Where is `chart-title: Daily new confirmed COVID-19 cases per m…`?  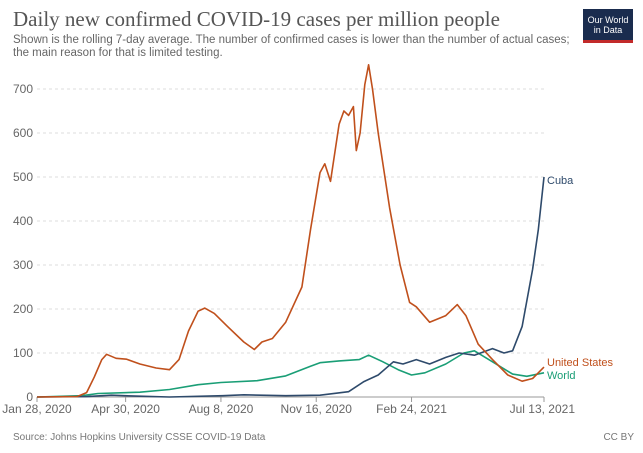 chart-title: Daily new confirmed COVID-19 cases per m… is located at coordinates (256, 19).